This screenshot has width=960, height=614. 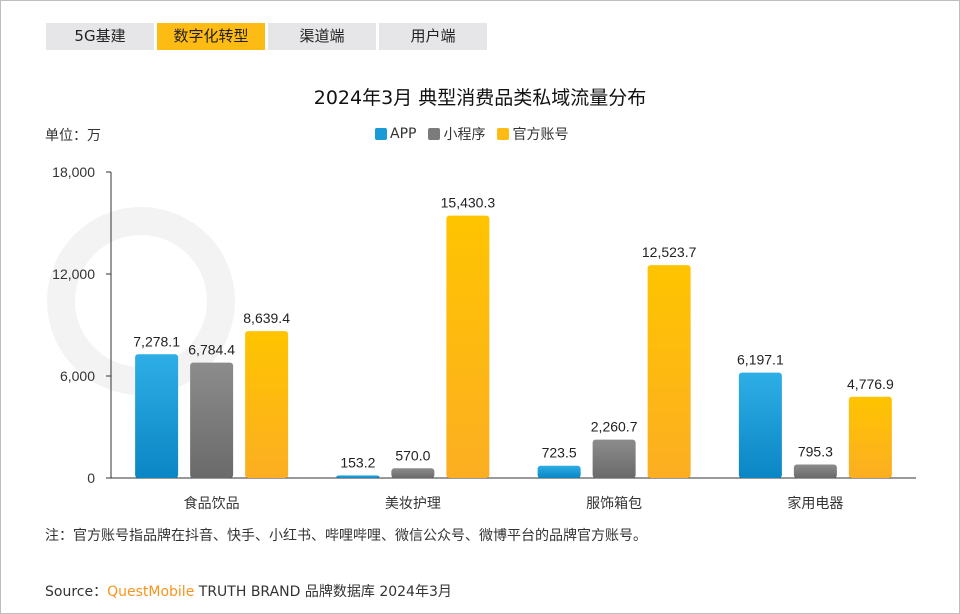 I want to click on source-prefix: Source：, so click(x=76, y=592).